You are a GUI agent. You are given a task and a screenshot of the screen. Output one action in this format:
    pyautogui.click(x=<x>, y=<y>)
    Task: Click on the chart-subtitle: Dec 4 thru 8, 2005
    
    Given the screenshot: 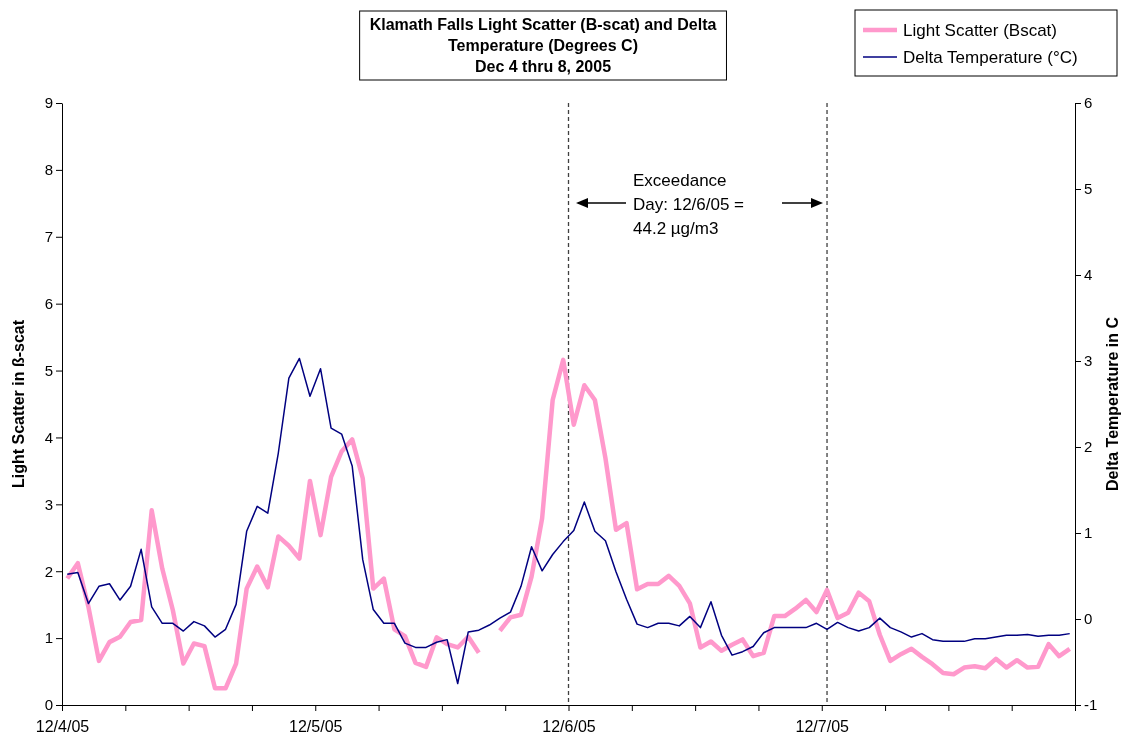 What is the action you would take?
    pyautogui.click(x=543, y=66)
    